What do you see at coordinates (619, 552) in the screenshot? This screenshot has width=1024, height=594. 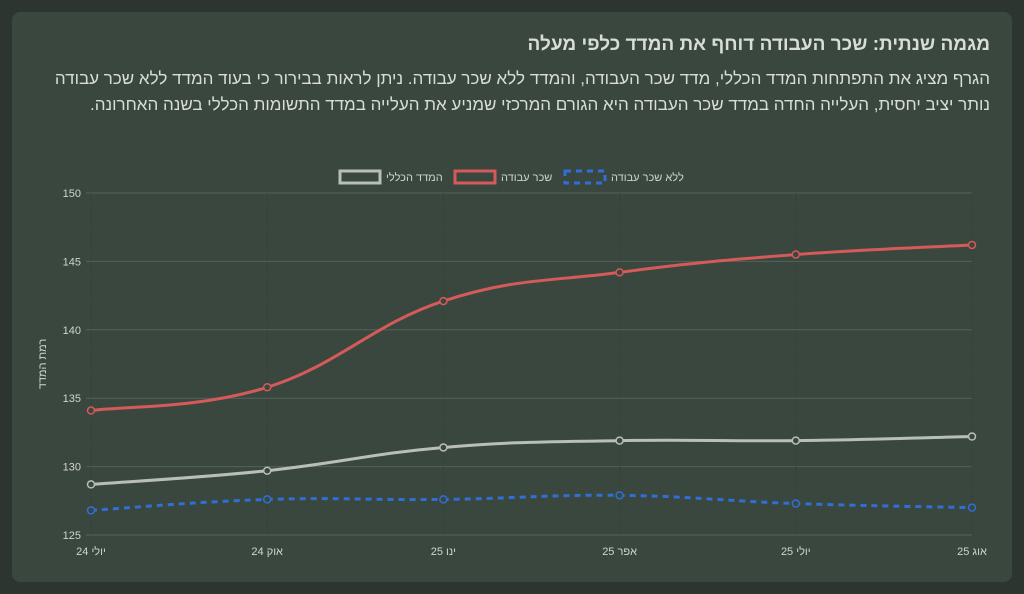 I see `x-tick-label: אפר 25` at bounding box center [619, 552].